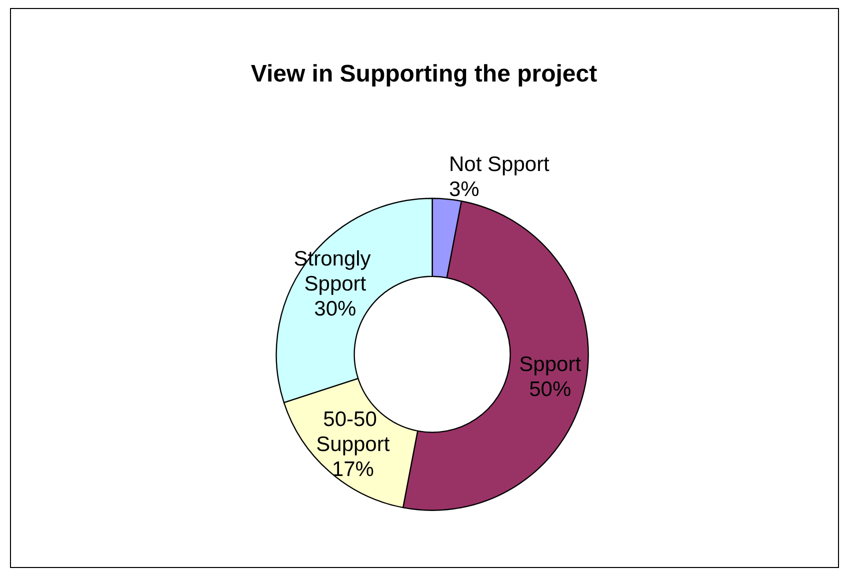 The height and width of the screenshot is (574, 847). I want to click on slice-label: 50-50 Support, so click(353, 432).